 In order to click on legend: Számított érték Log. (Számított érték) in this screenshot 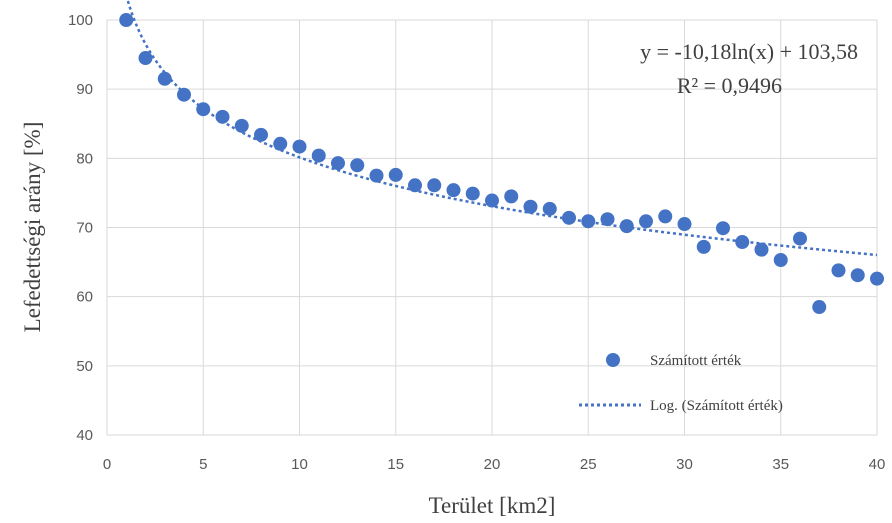, I will do `click(681, 383)`.